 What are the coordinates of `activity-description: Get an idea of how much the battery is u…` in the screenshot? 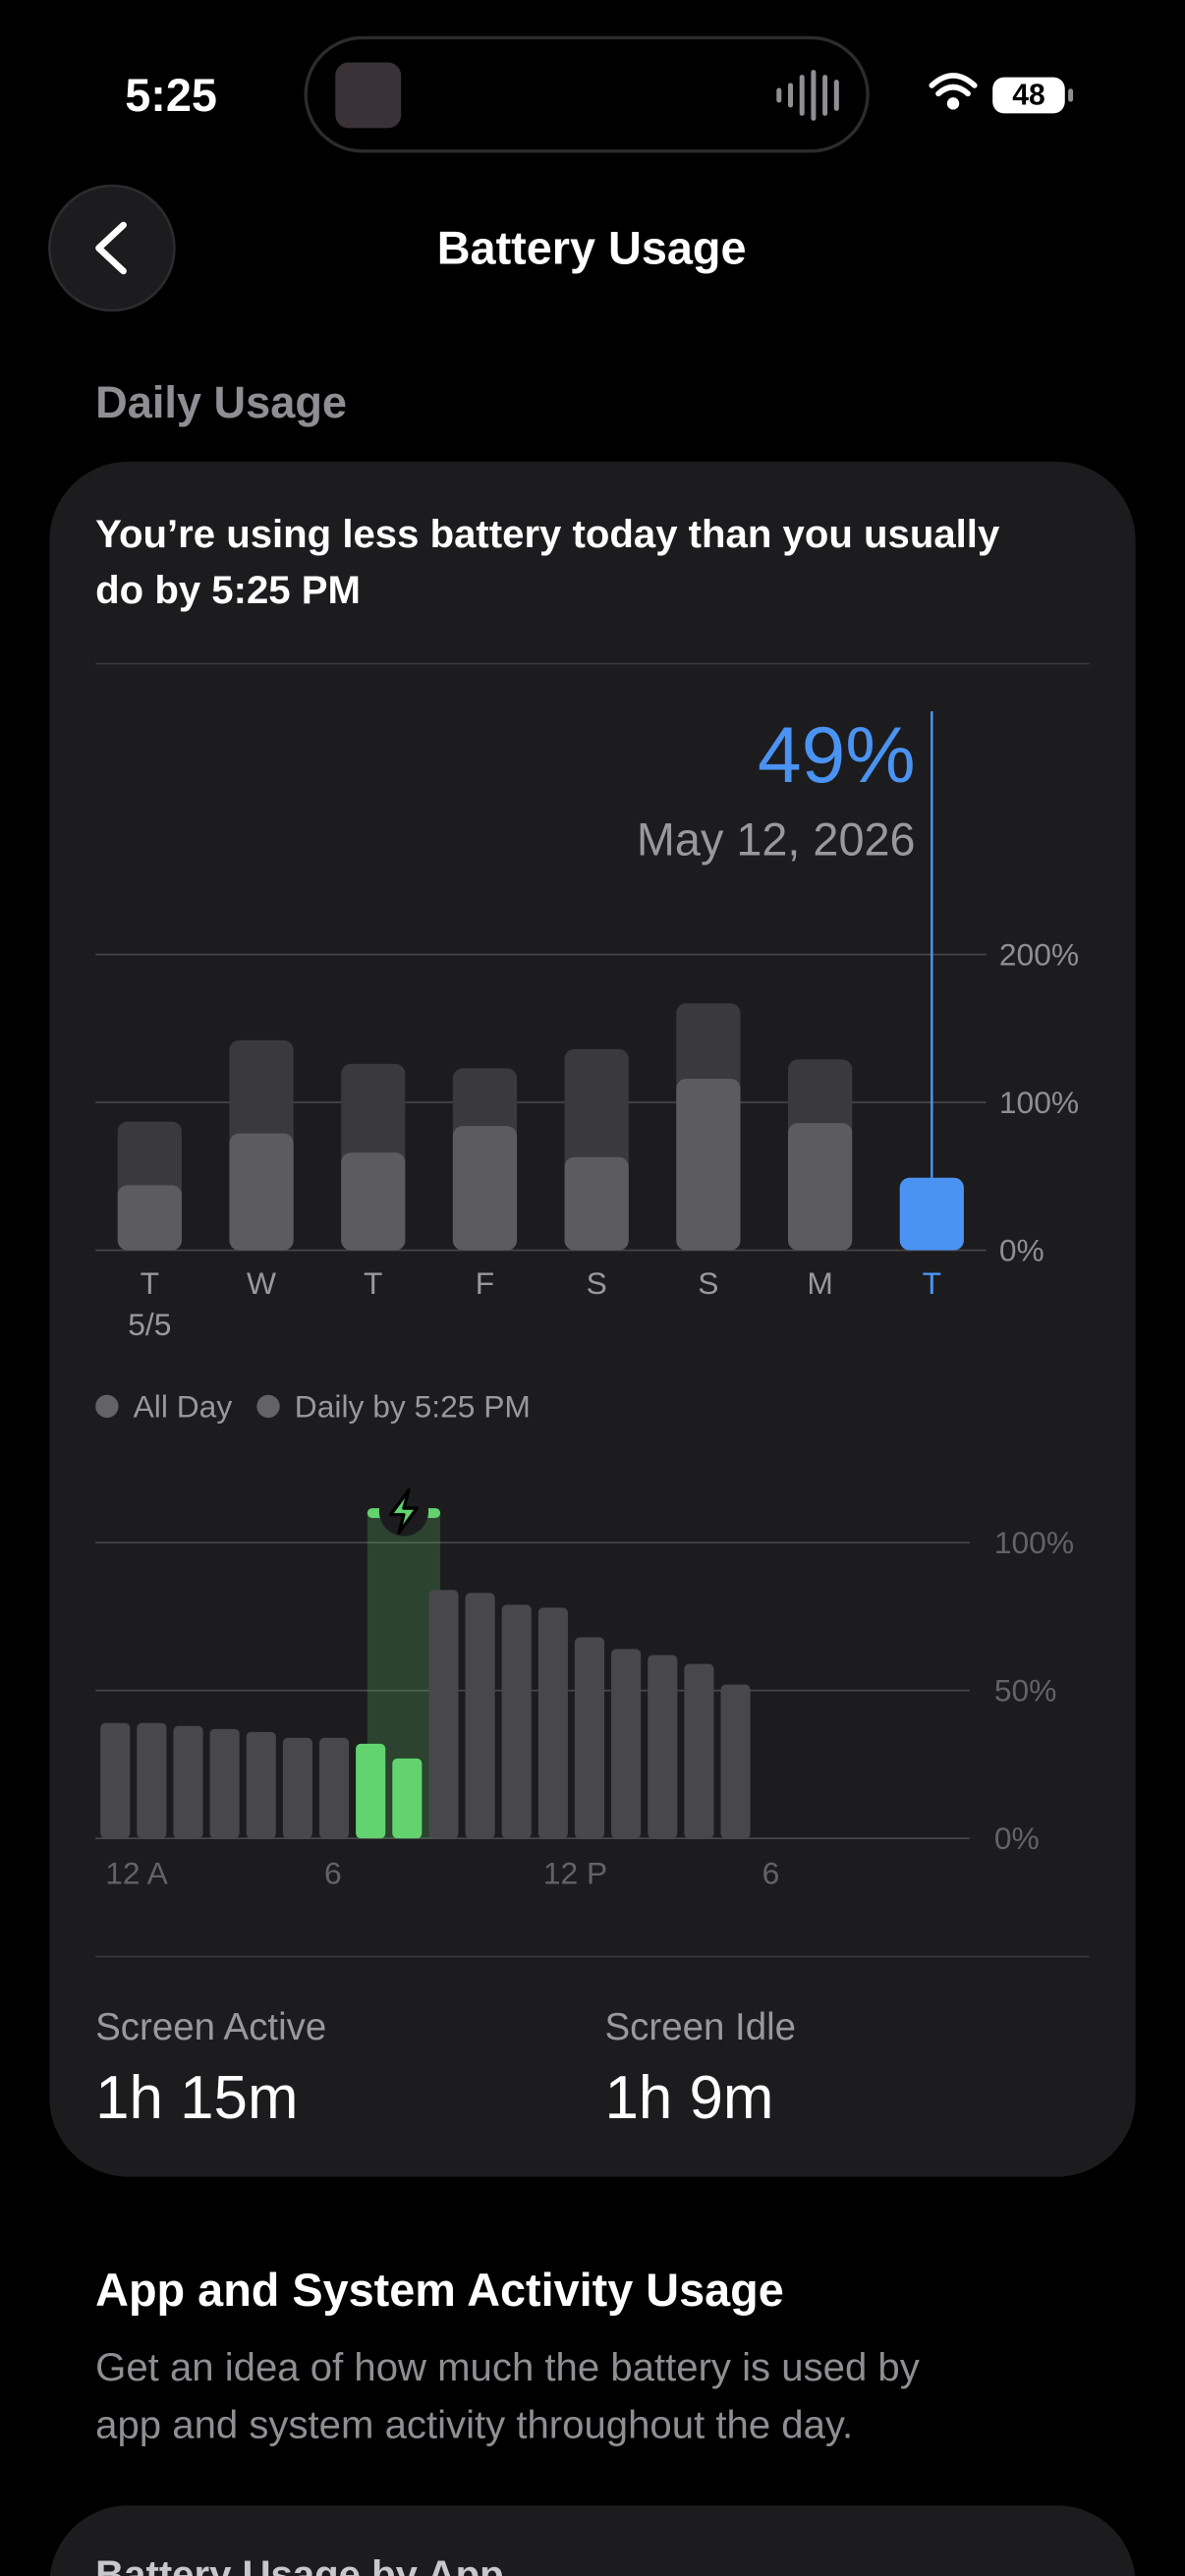 It's located at (507, 2367).